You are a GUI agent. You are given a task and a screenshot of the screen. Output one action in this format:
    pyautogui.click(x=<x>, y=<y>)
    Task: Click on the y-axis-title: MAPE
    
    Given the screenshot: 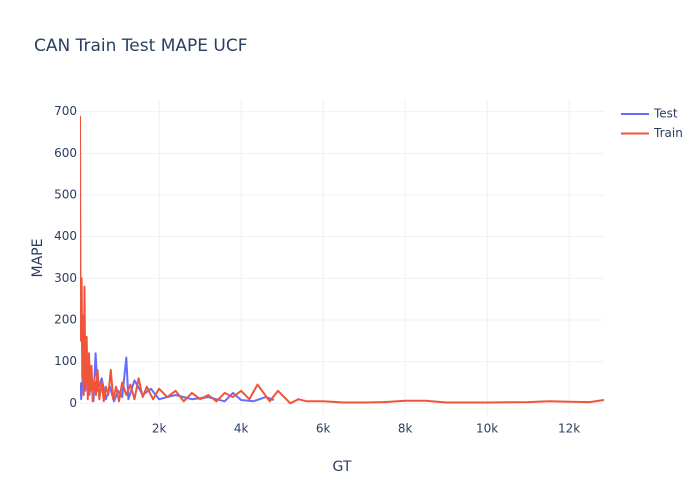 What is the action you would take?
    pyautogui.click(x=38, y=258)
    